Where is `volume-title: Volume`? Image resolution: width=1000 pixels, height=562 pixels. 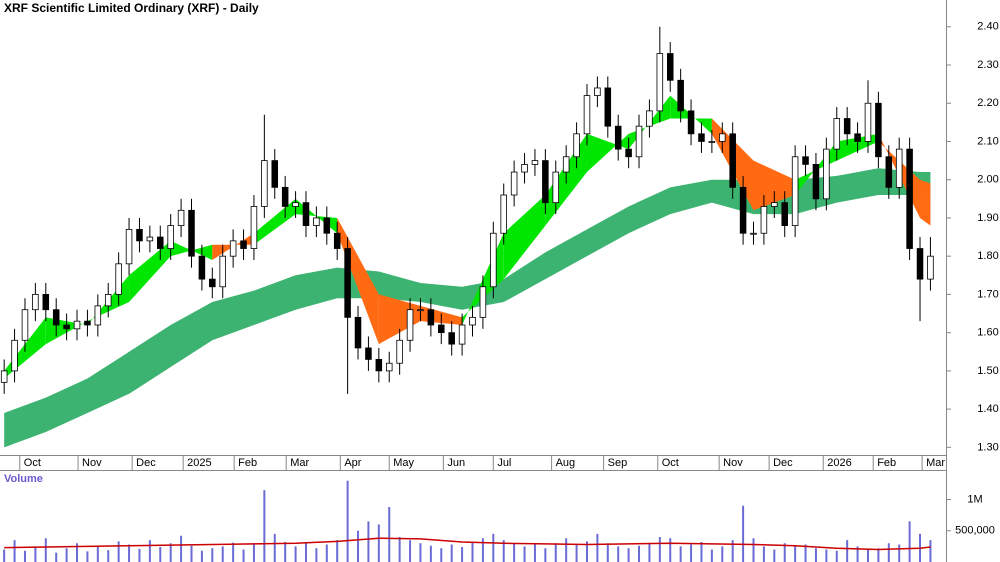
volume-title: Volume is located at coordinates (23, 479).